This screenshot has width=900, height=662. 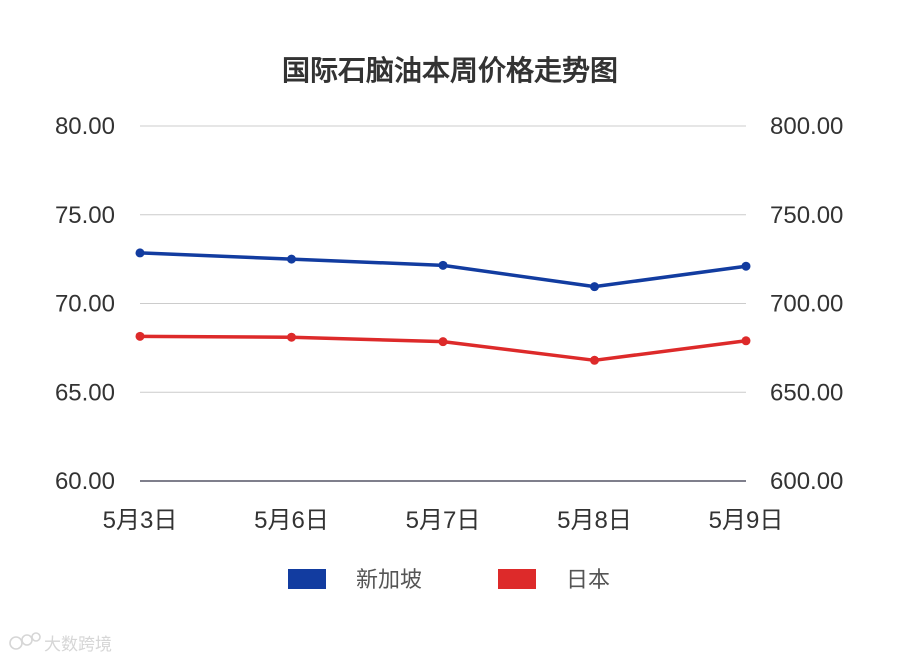 I want to click on x-axis-ticks: 5月3日 5月6日 5月7日 5月8日 5月9日, so click(x=443, y=520).